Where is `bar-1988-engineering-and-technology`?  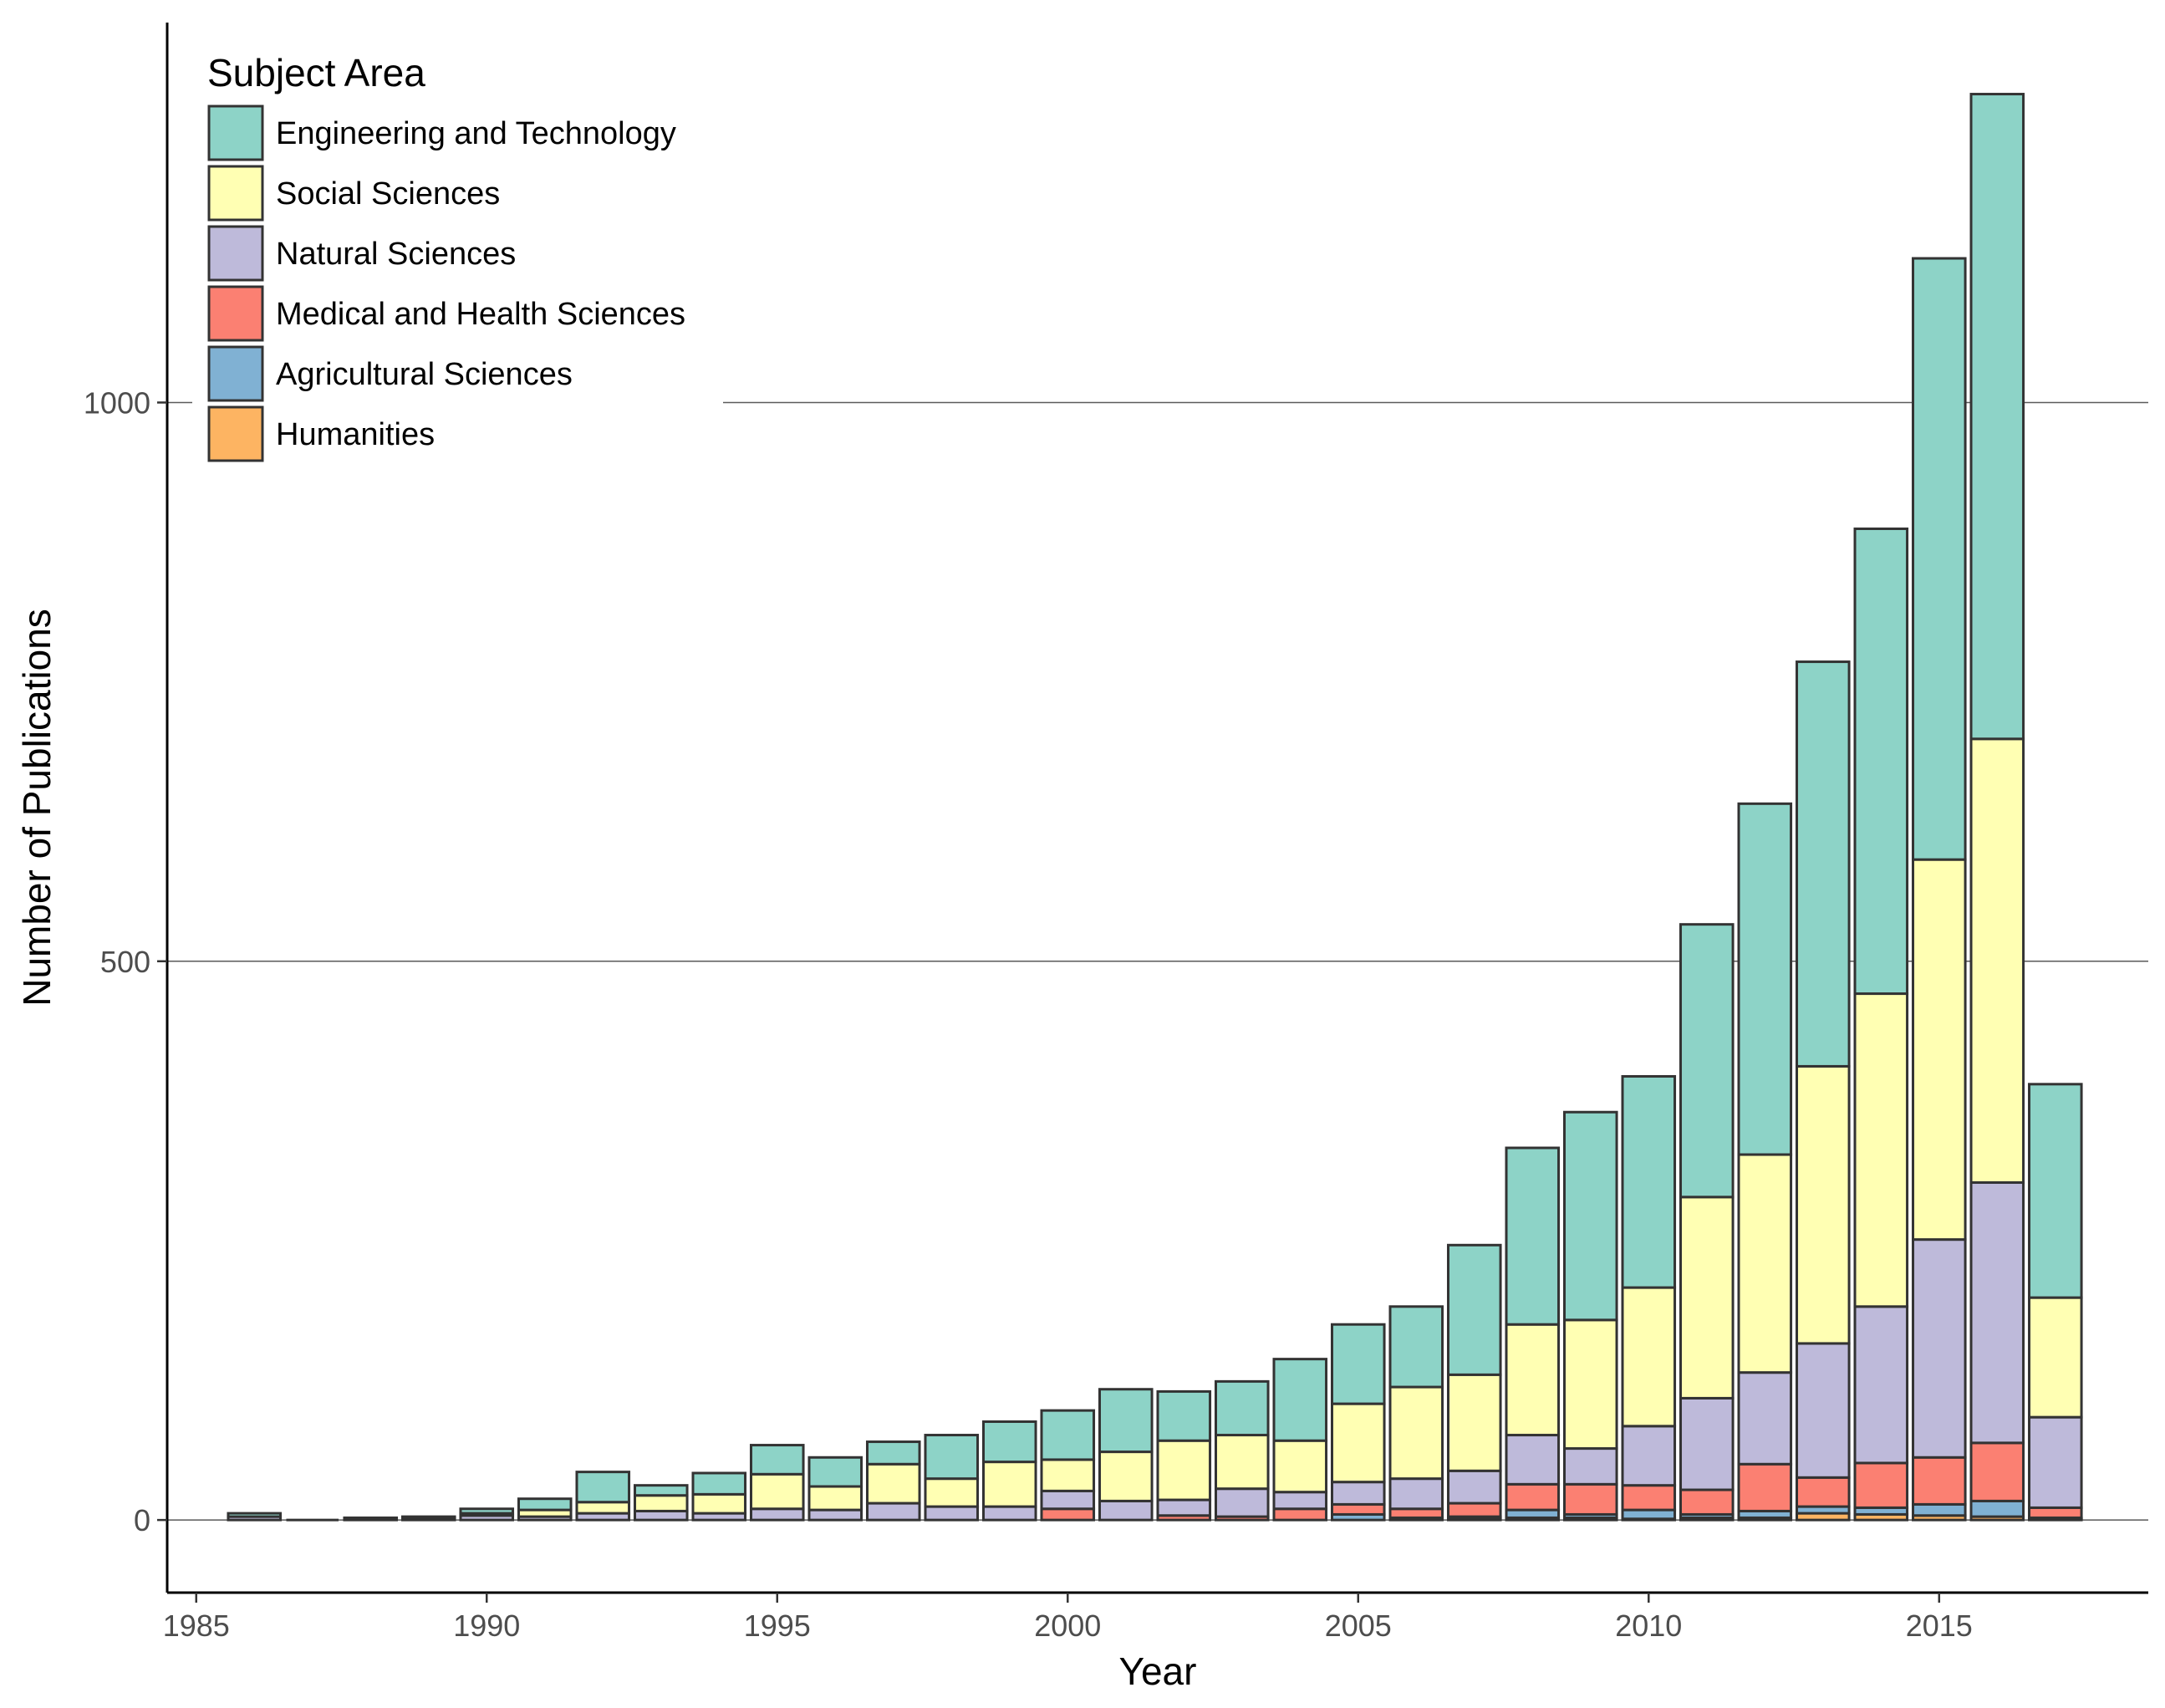 bar-1988-engineering-and-technology is located at coordinates (371, 1518).